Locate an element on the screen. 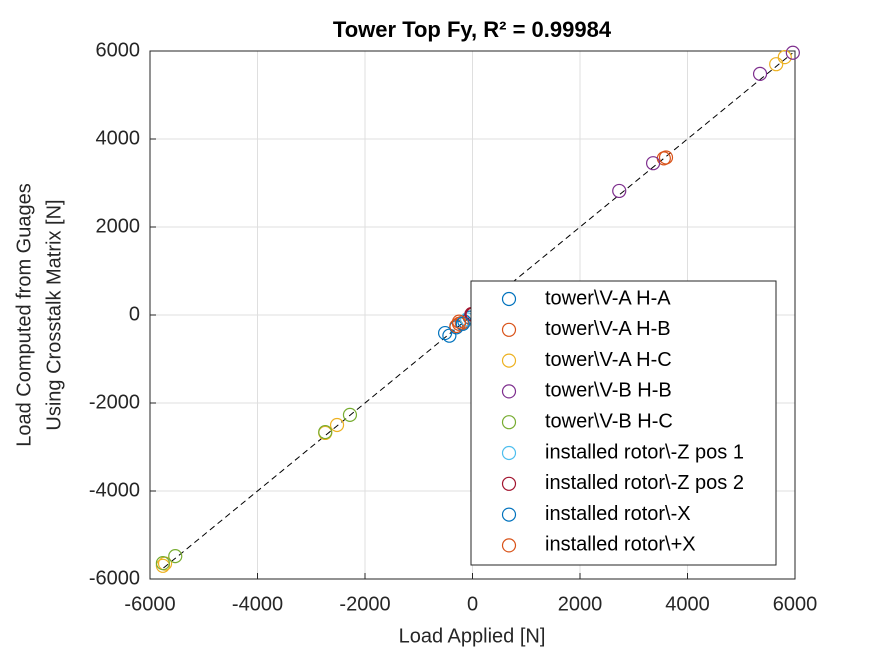 The image size is (875, 656). legend-label: tower\V-A H-A is located at coordinates (608, 298).